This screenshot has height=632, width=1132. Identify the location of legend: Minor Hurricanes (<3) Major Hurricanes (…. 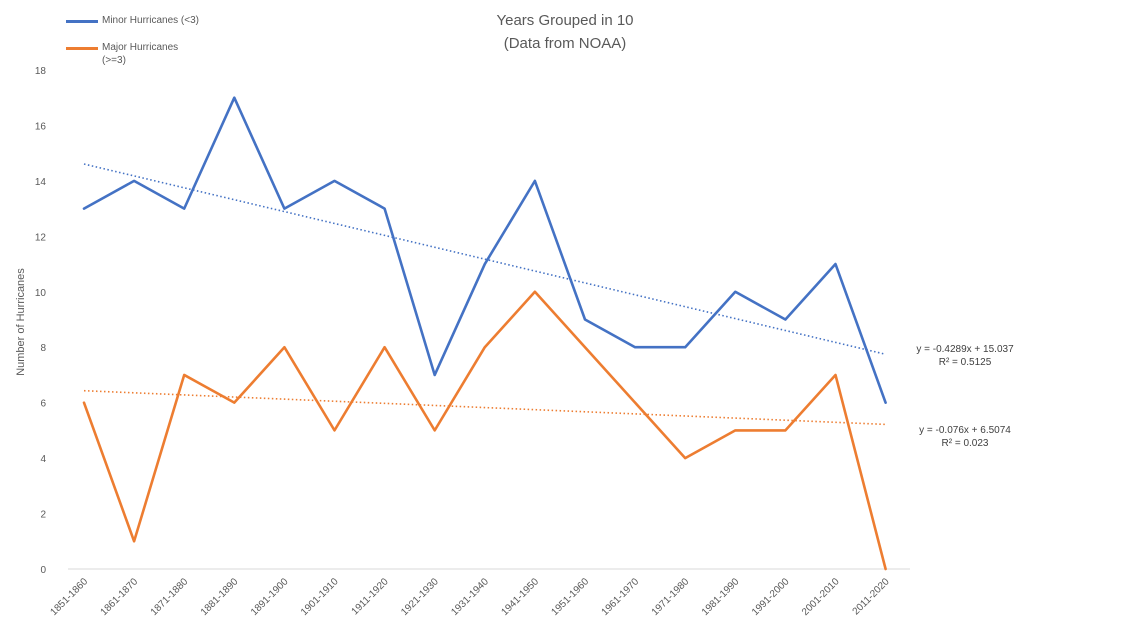
(149, 45).